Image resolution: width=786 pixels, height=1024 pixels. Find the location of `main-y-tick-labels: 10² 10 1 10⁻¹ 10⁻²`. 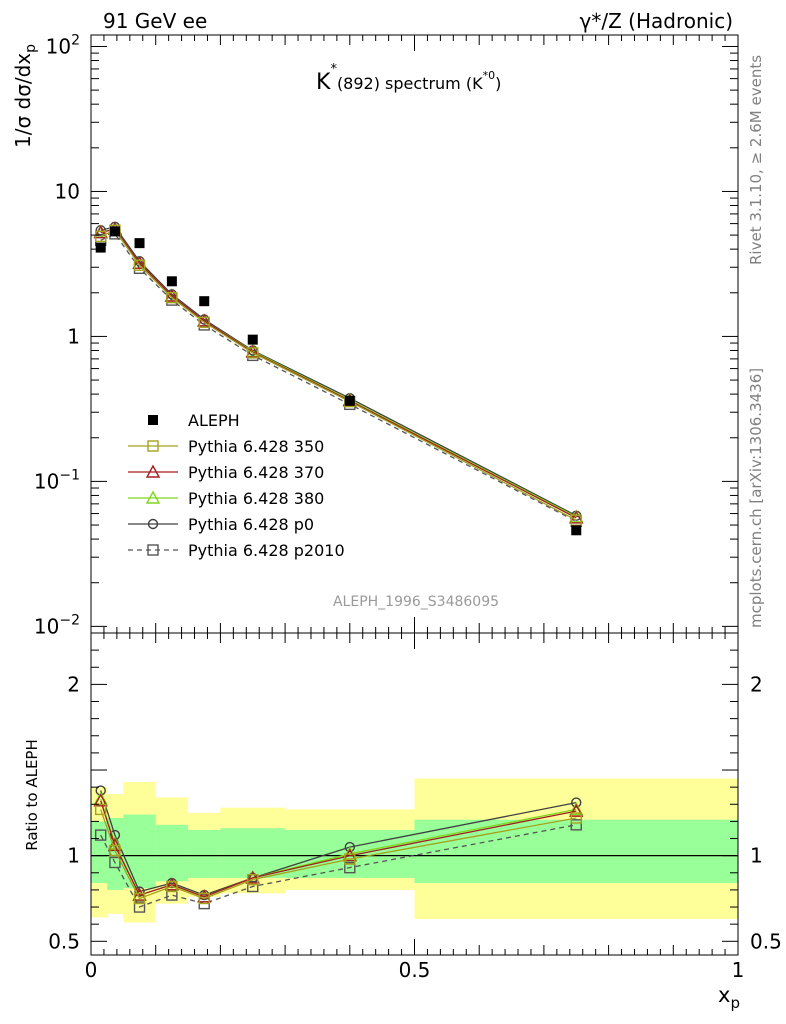

main-y-tick-labels: 10² 10 1 10⁻¹ 10⁻² is located at coordinates (57, 335).